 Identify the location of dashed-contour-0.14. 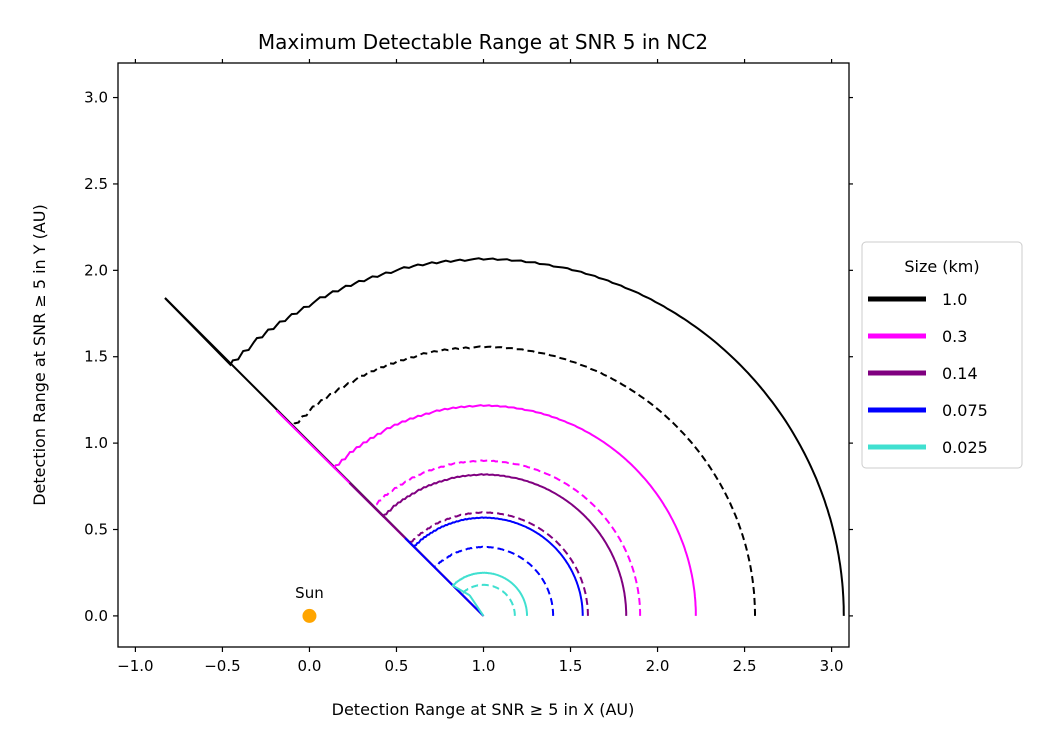
(499, 563).